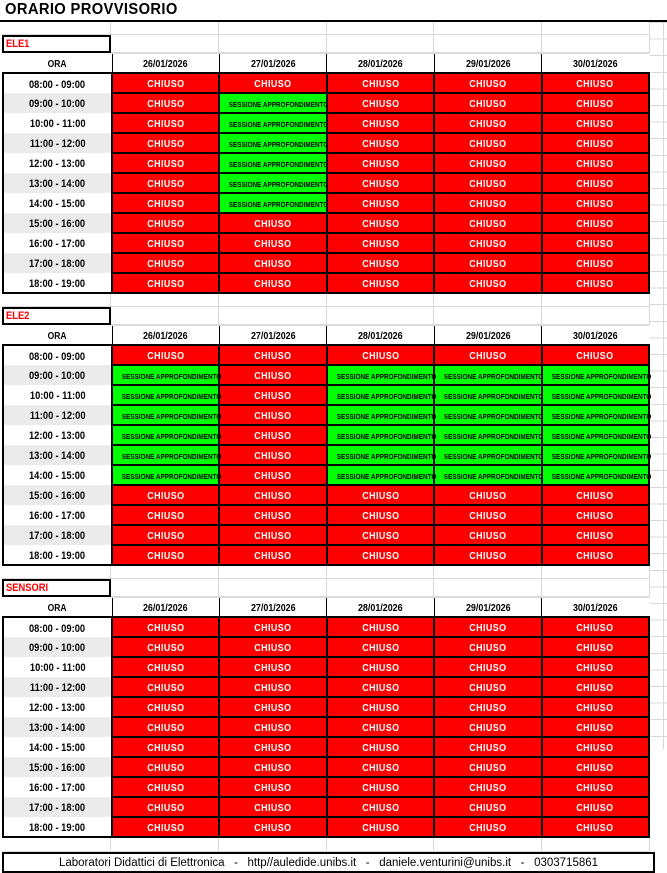 This screenshot has height=873, width=667. What do you see at coordinates (57, 807) in the screenshot?
I see `time-slot-cell: 17:00 - 18:00` at bounding box center [57, 807].